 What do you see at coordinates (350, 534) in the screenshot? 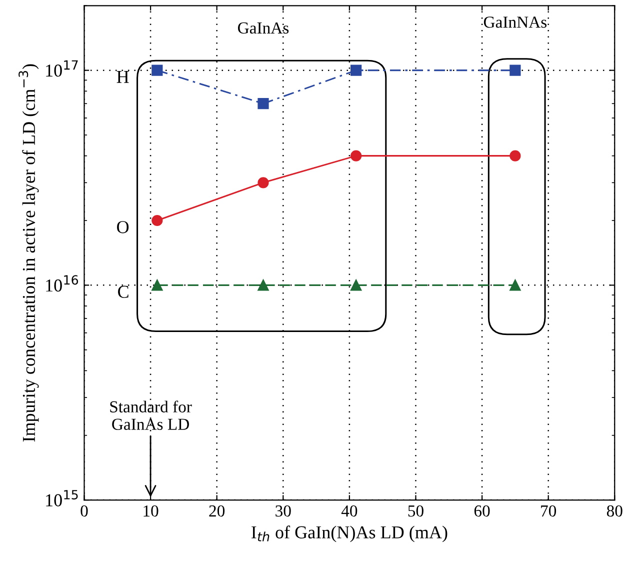
I see `x-axis-title: I$_{th}$ of GaIn(N)As LD (mA)` at bounding box center [350, 534].